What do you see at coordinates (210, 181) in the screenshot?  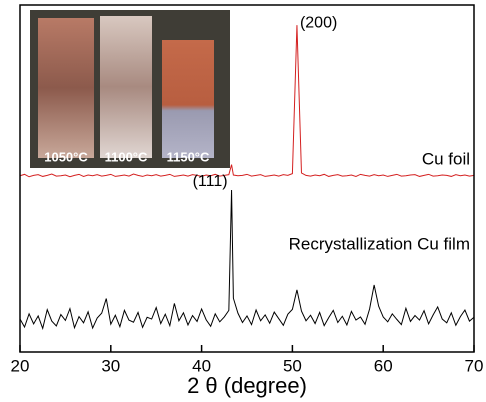 I see `peak-label: (111)` at bounding box center [210, 181].